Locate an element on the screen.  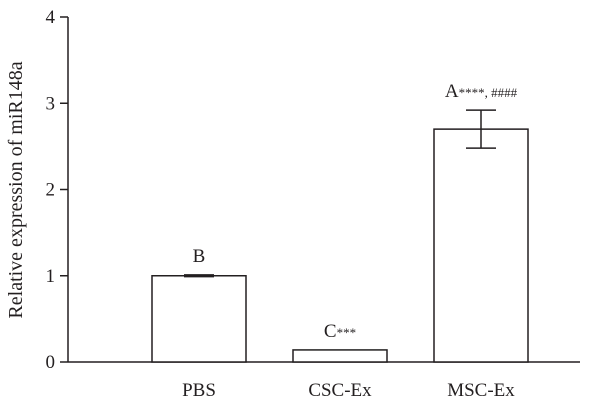
bar-annotation: B is located at coordinates (199, 256).